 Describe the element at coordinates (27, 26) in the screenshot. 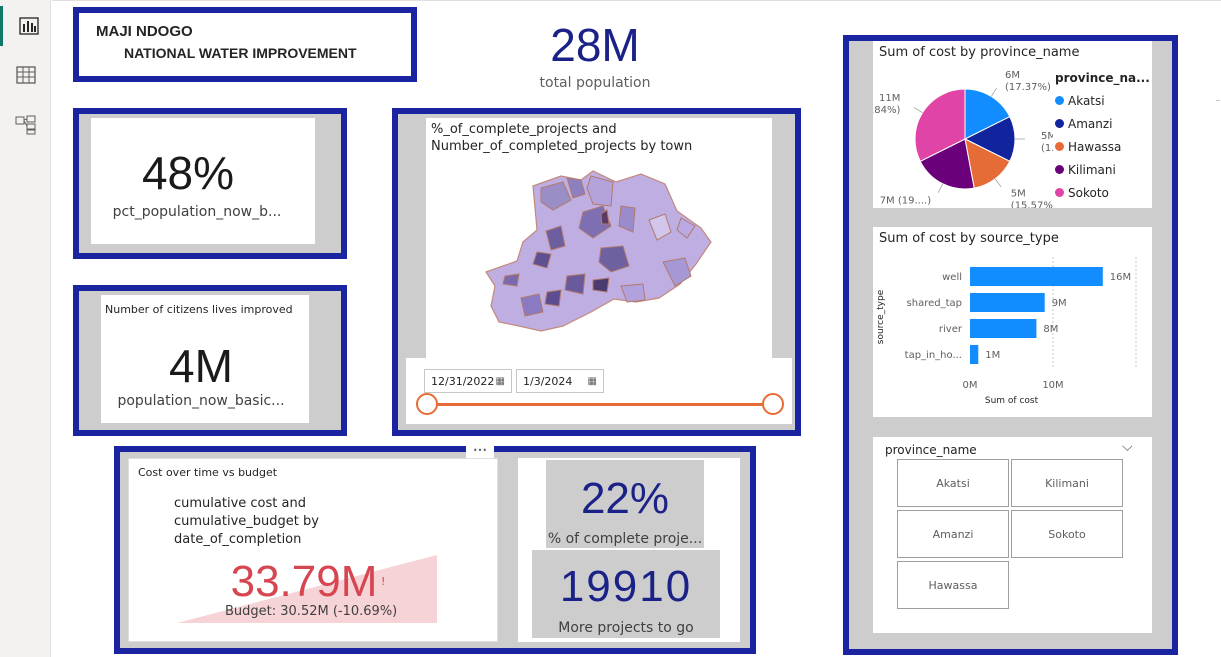

I see `report-view-icon` at that location.